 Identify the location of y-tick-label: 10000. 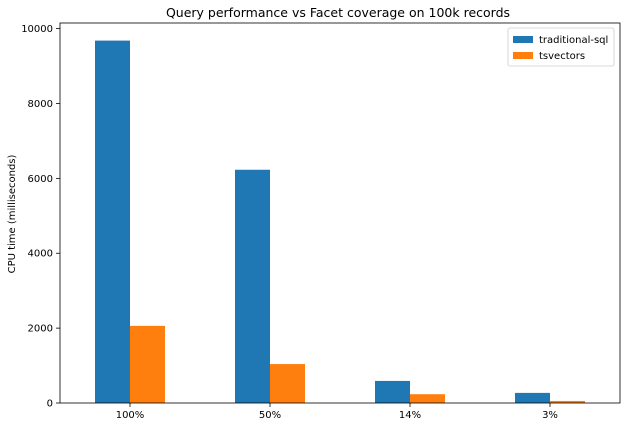
(37, 29).